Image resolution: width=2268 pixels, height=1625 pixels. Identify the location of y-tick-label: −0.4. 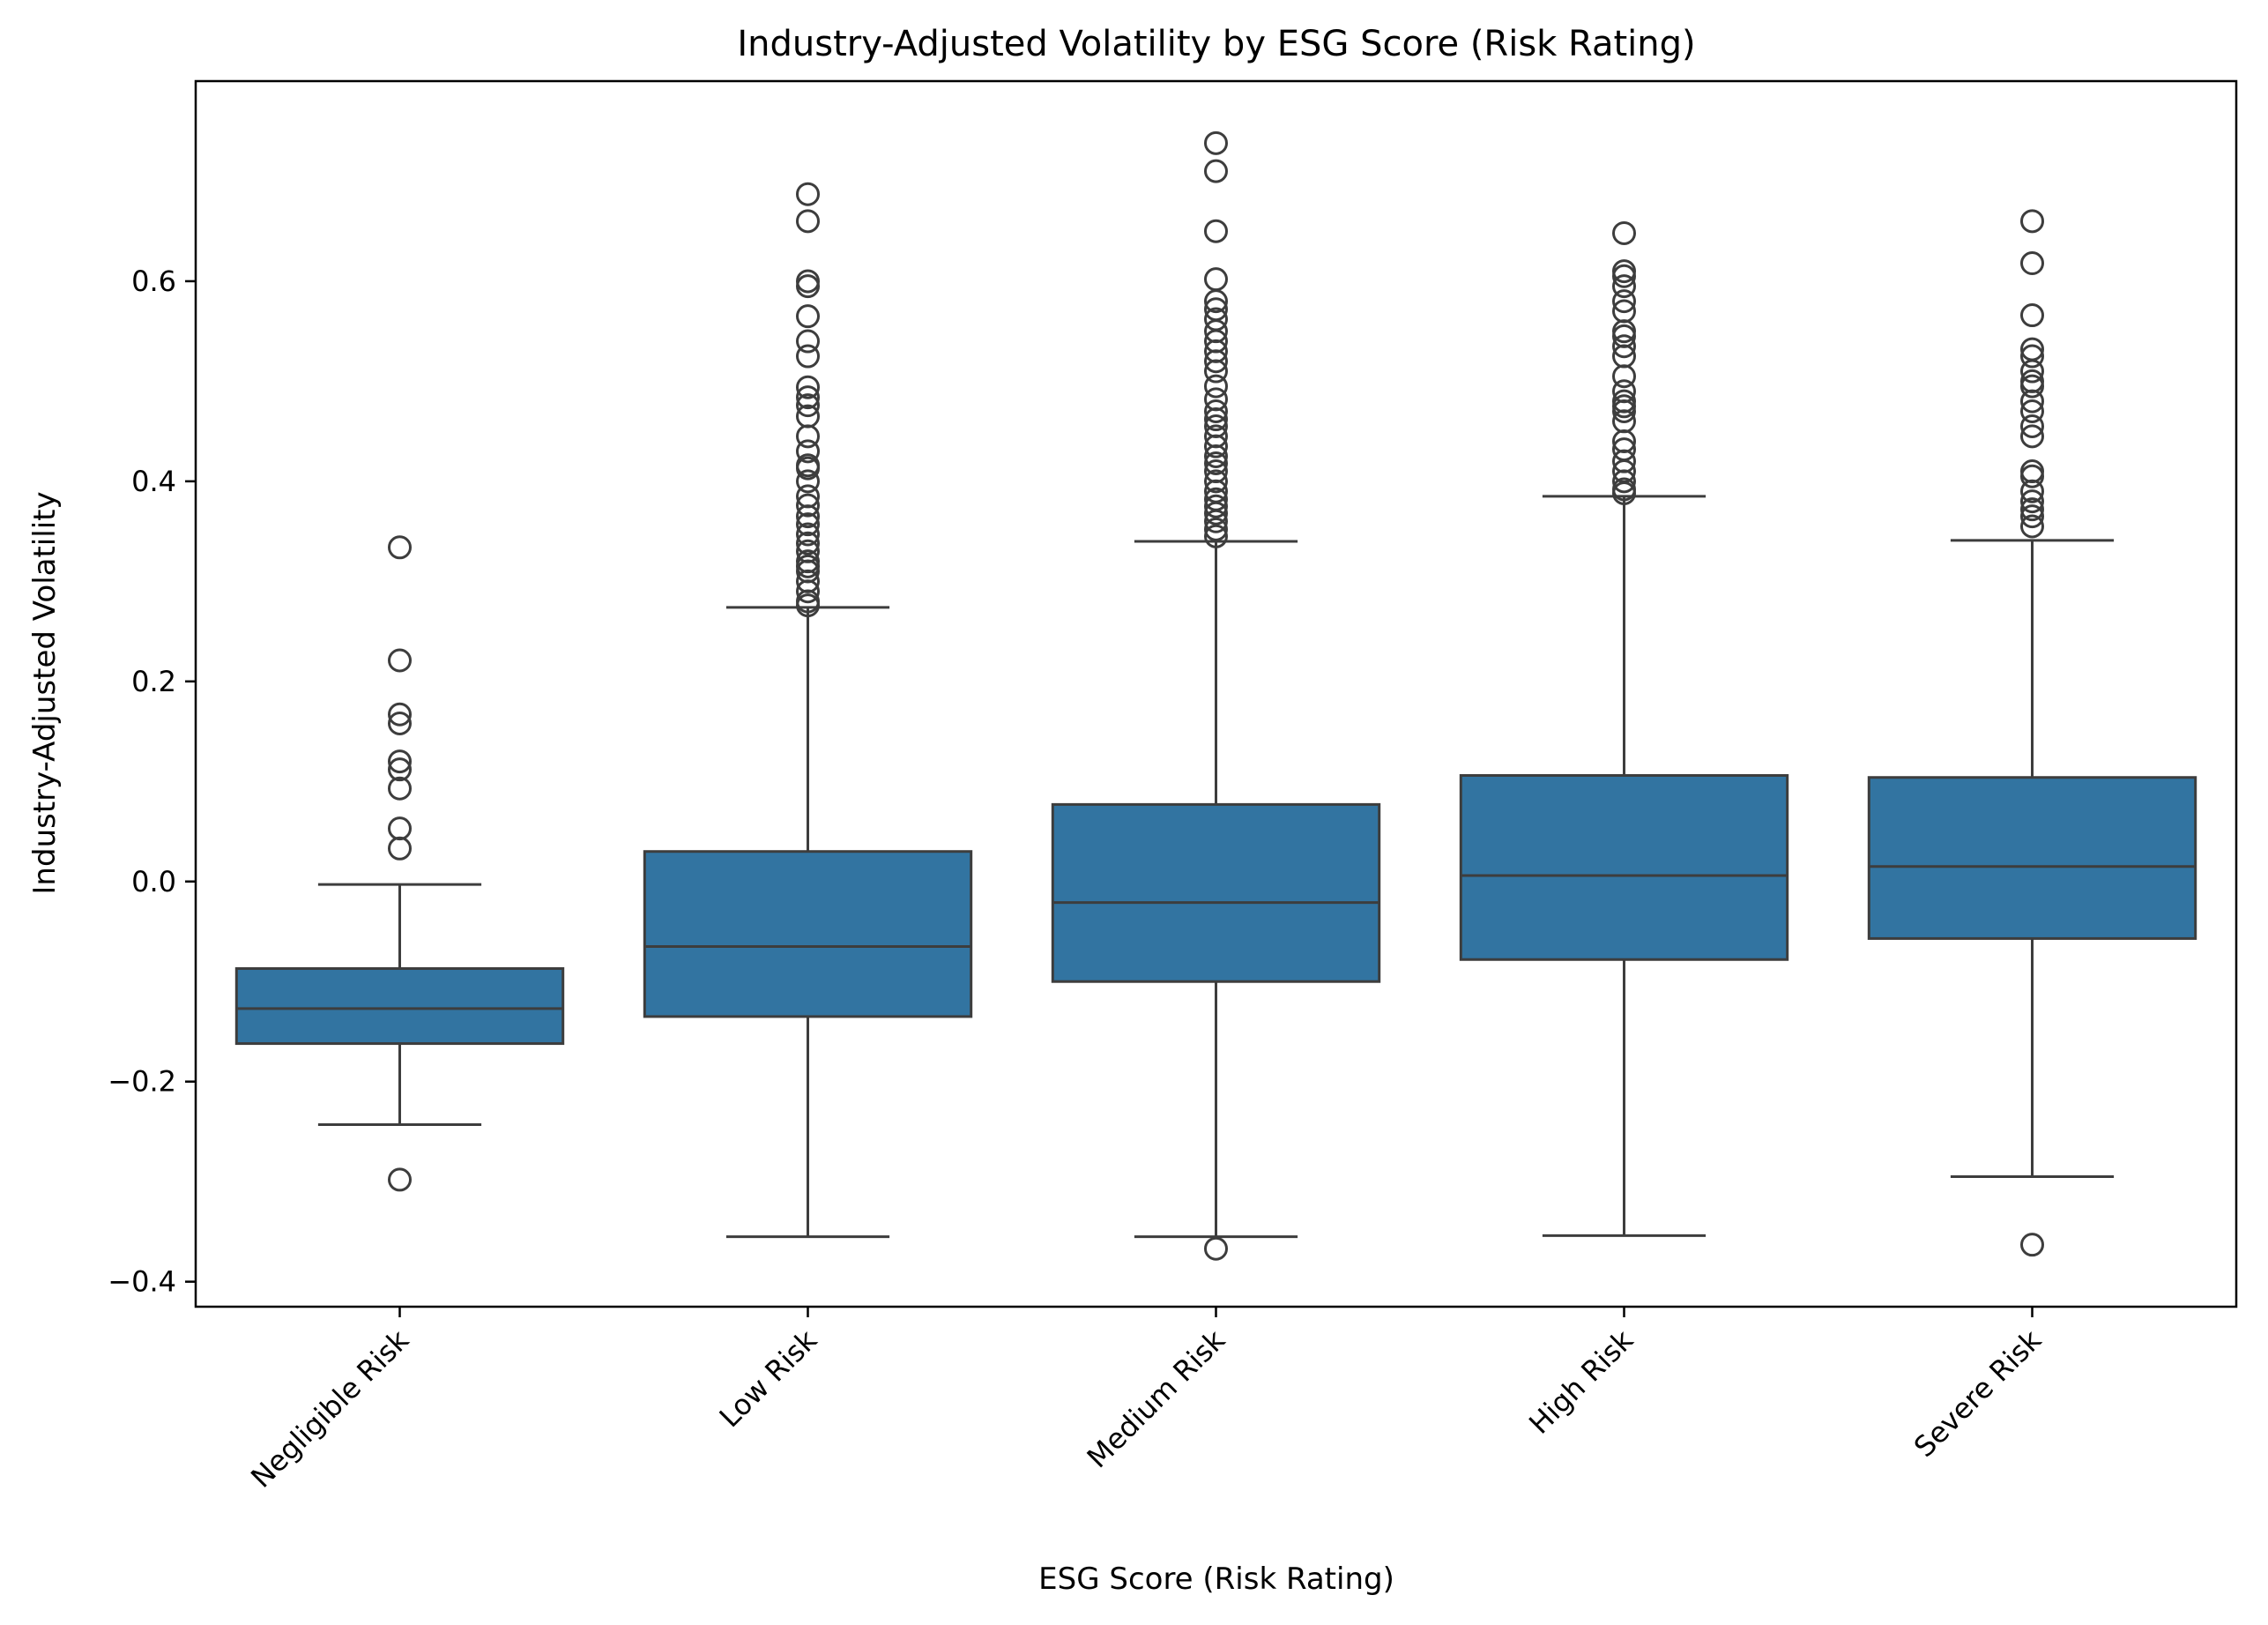
(142, 1282).